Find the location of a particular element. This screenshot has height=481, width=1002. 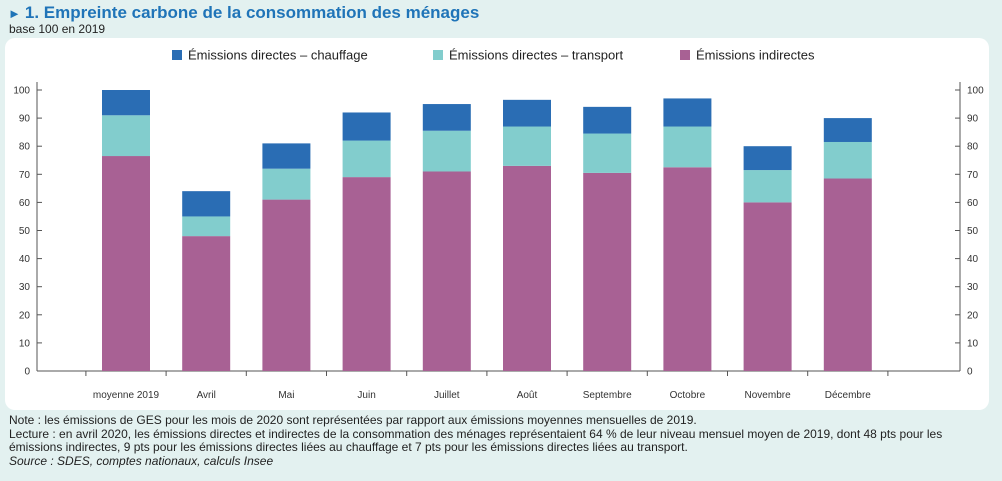

y-tick-label-left: 60 is located at coordinates (25, 203).